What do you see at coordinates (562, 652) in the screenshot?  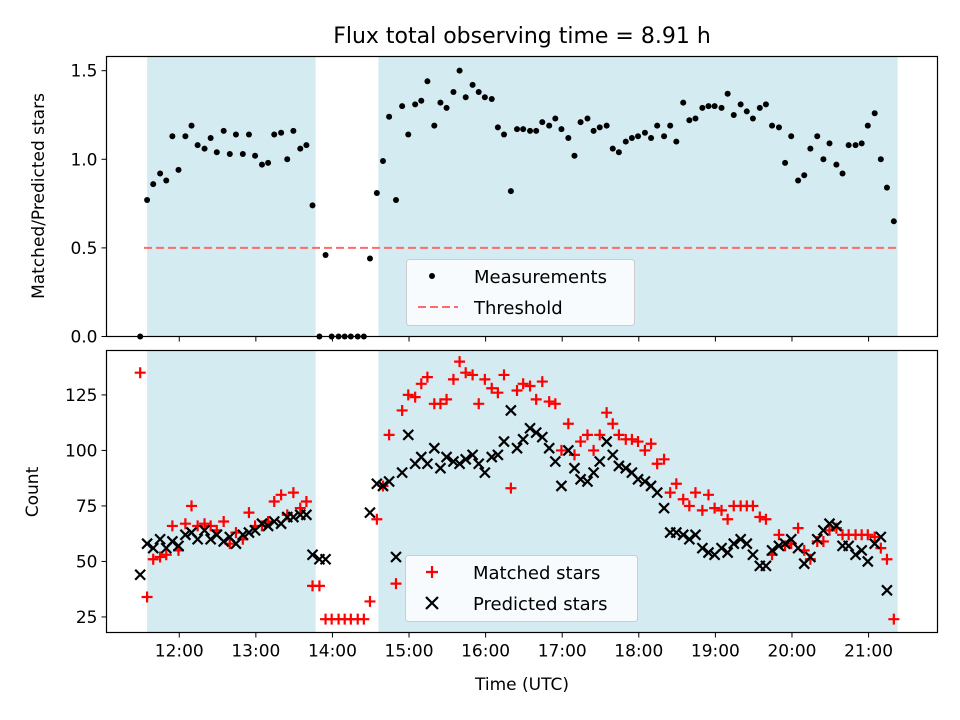 I see `bottom-xtick-label: 17:00` at bounding box center [562, 652].